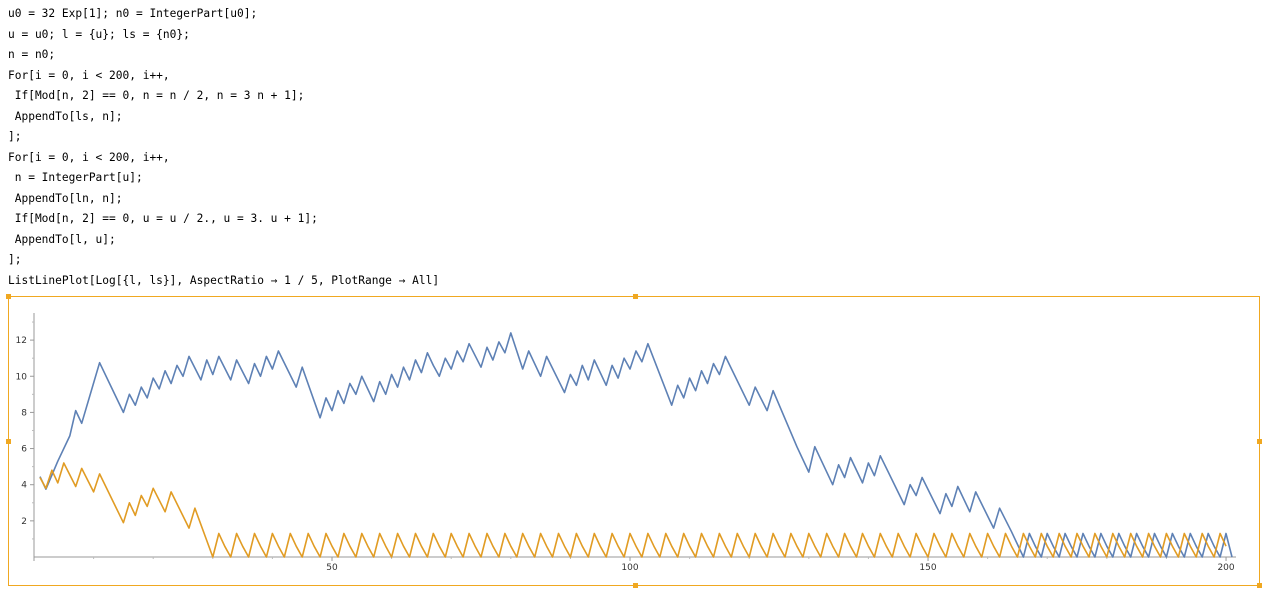  What do you see at coordinates (8, 441) in the screenshot?
I see `resize-handle-left` at bounding box center [8, 441].